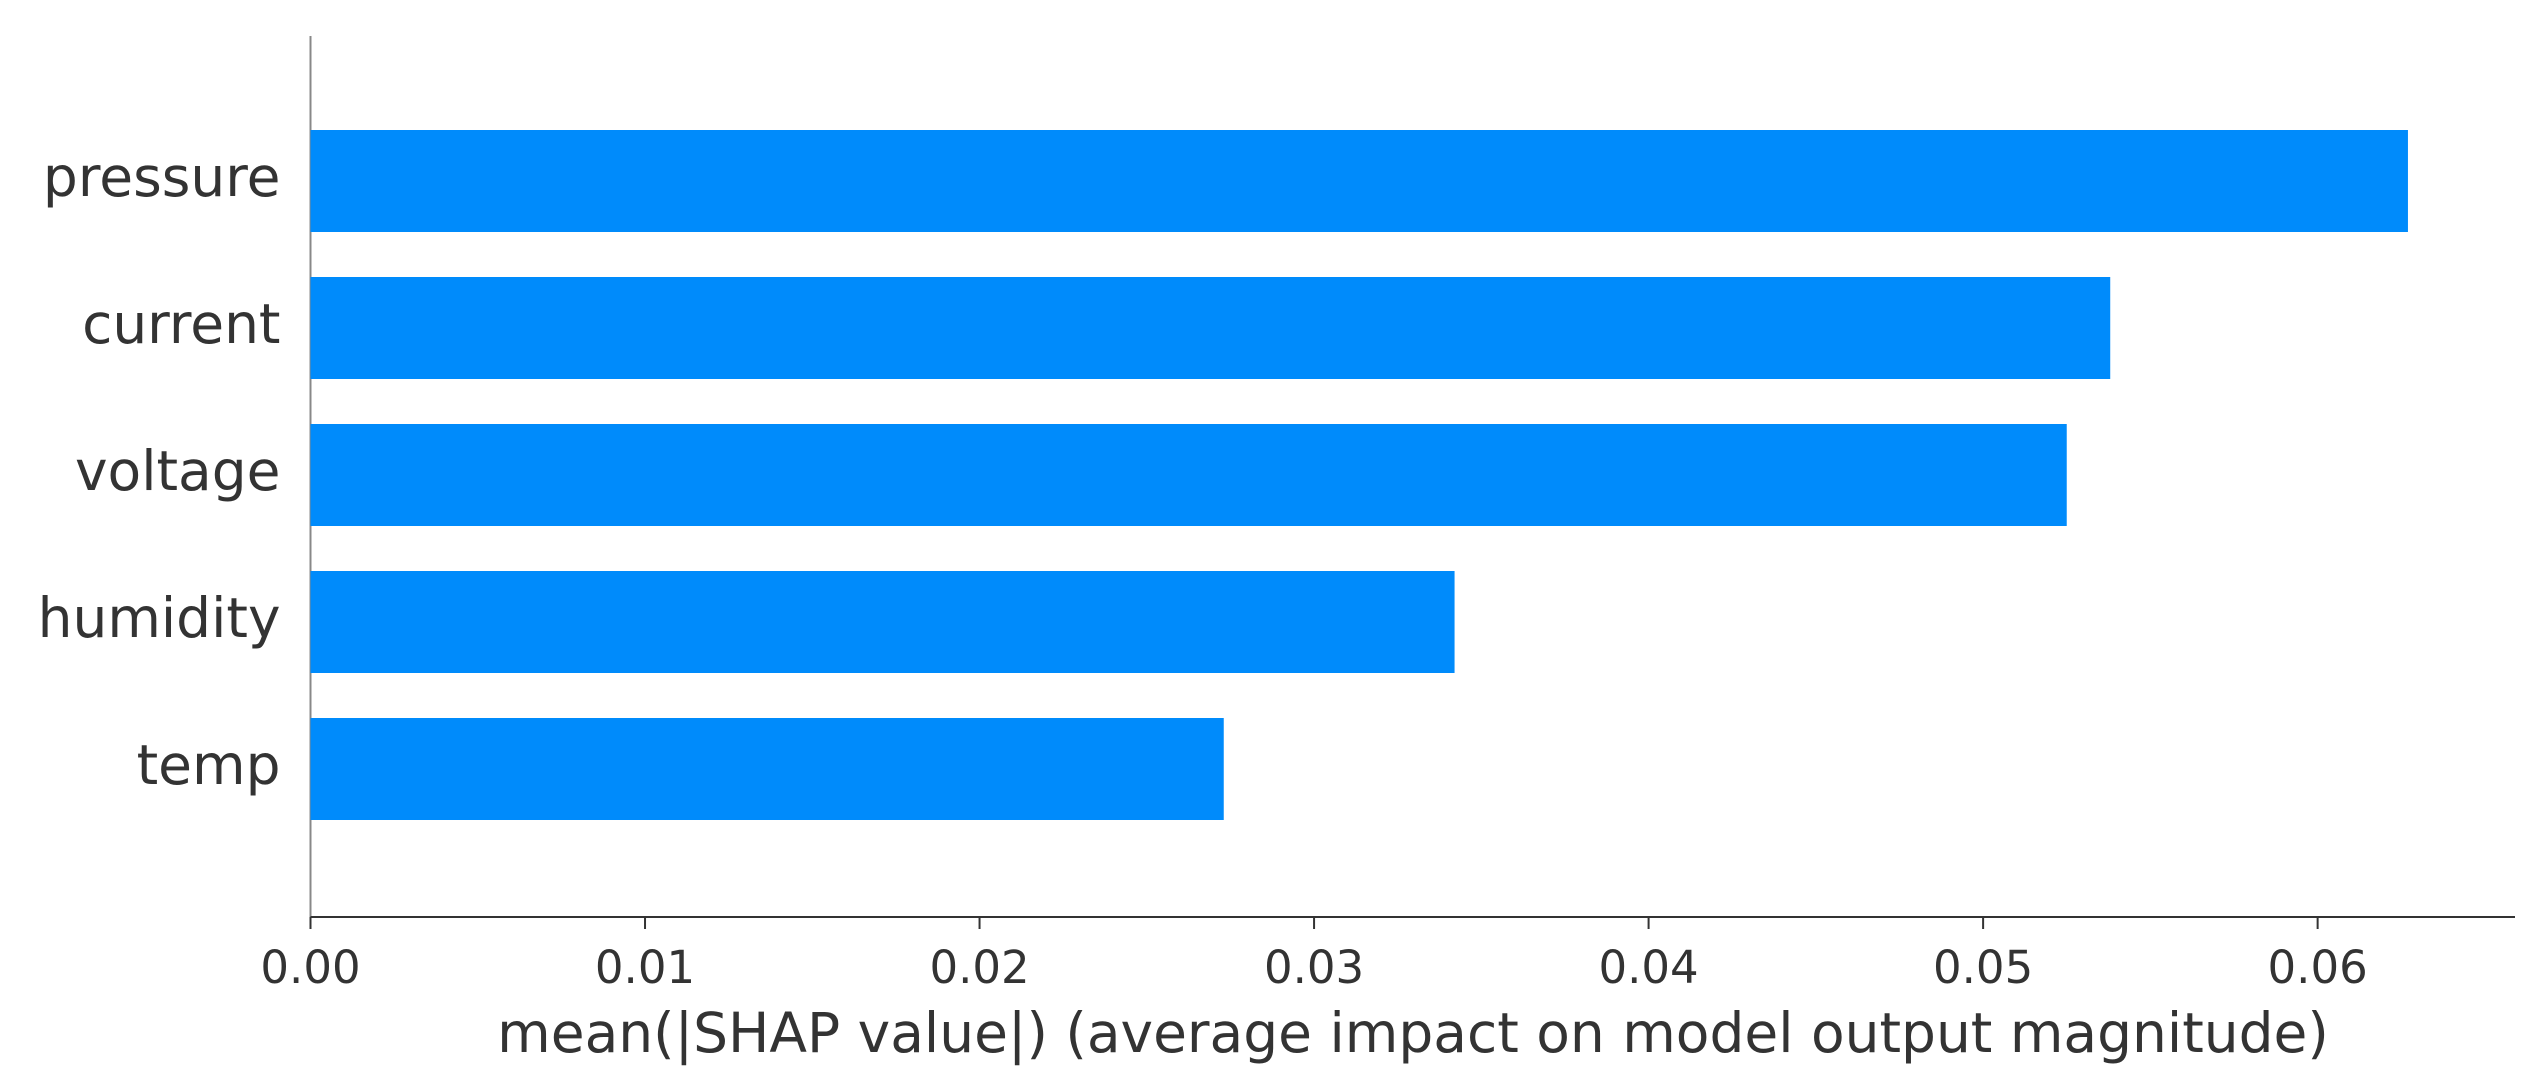 The image size is (2536, 1087). What do you see at coordinates (1314, 967) in the screenshot?
I see `x-tick-label: 0.03` at bounding box center [1314, 967].